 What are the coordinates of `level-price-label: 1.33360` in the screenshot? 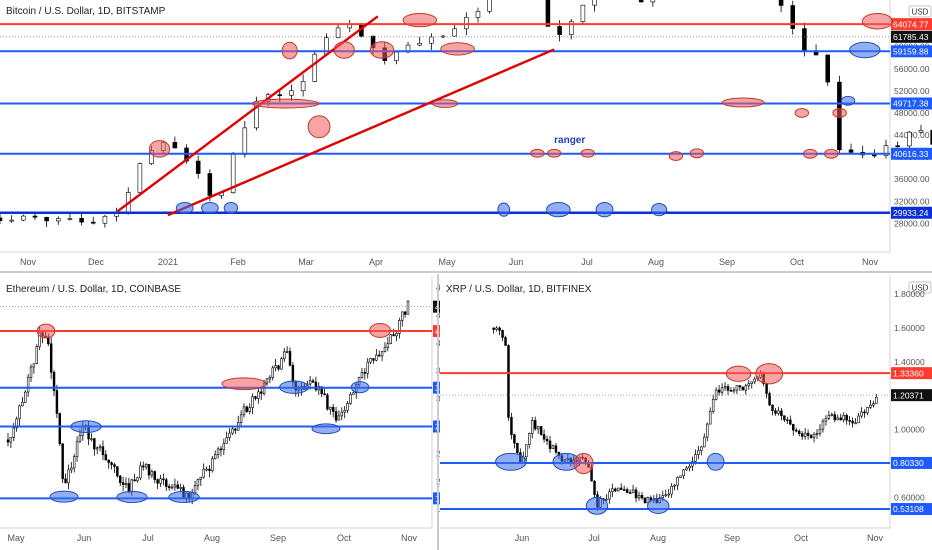 It's located at (908, 373).